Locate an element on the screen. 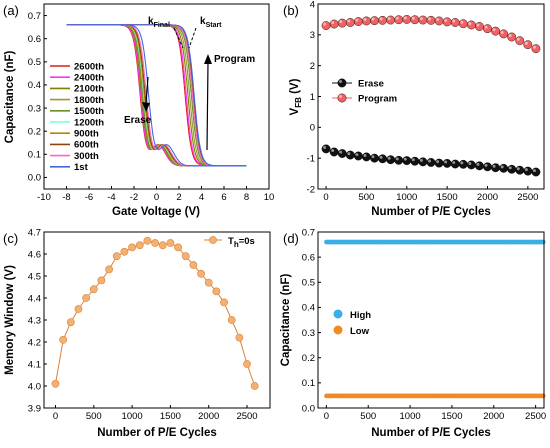  panel-b-plot-area is located at coordinates (431, 96).